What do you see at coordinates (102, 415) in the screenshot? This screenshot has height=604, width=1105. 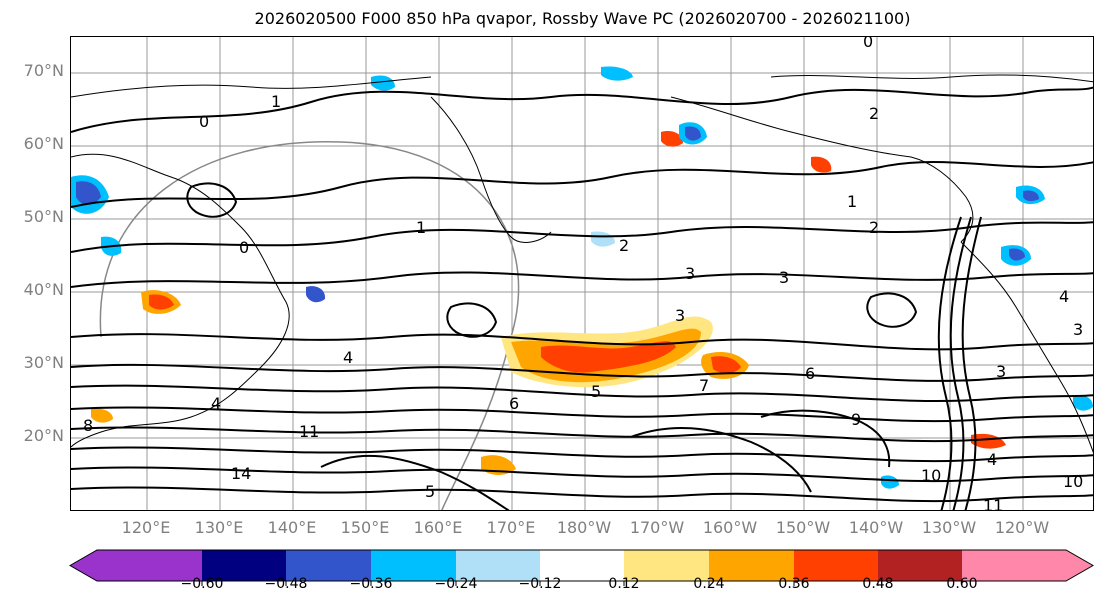 I see `positive-band-sw` at bounding box center [102, 415].